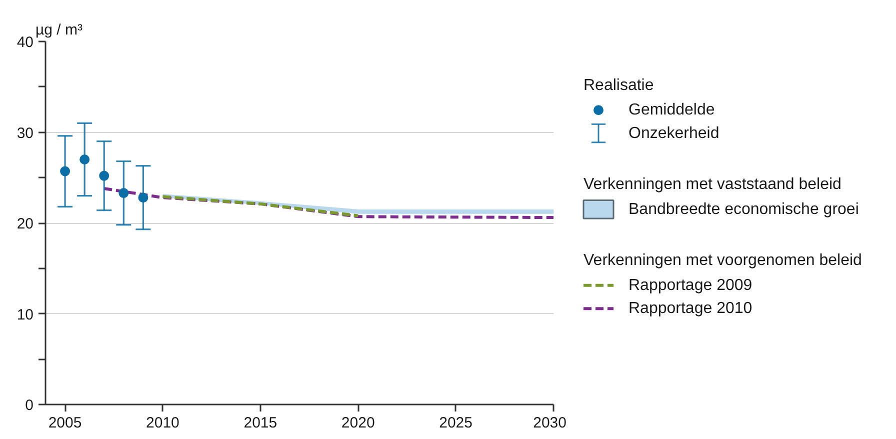 The height and width of the screenshot is (439, 896). I want to click on legend-label: Rapportage 2009, so click(690, 285).